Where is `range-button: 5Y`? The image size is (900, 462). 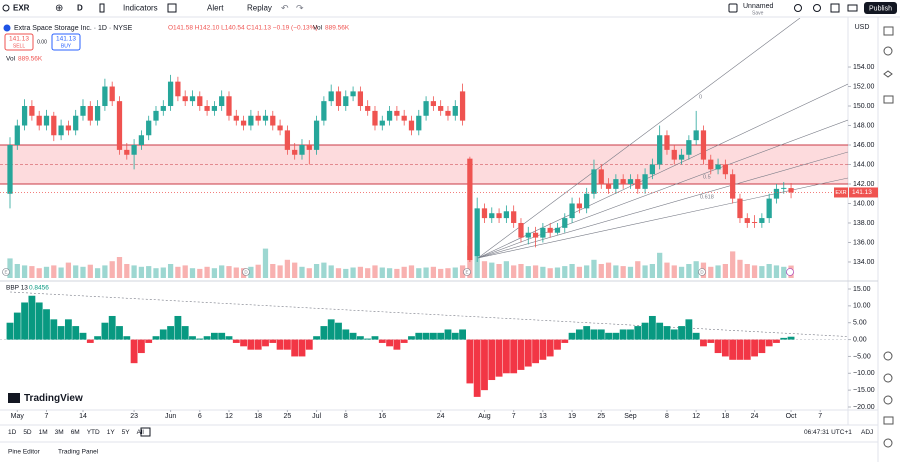
range-button: 5Y is located at coordinates (126, 432).